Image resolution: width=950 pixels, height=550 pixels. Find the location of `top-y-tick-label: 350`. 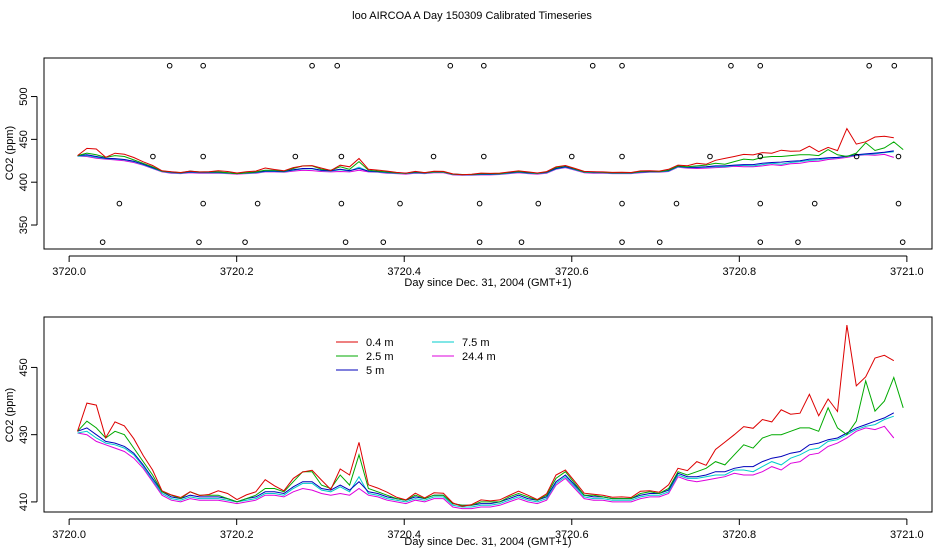

top-y-tick-label: 350 is located at coordinates (24, 225).